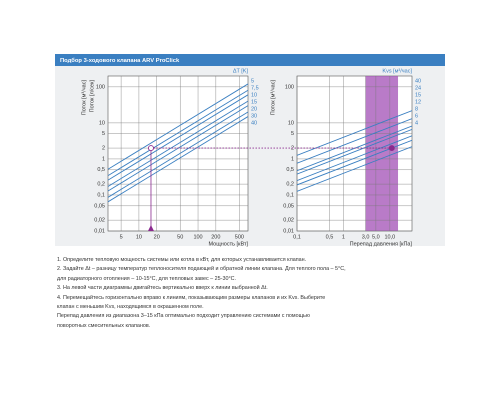 The image size is (500, 400). Describe the element at coordinates (241, 71) in the screenshot. I see `legend-title: ΔT [K]` at that location.